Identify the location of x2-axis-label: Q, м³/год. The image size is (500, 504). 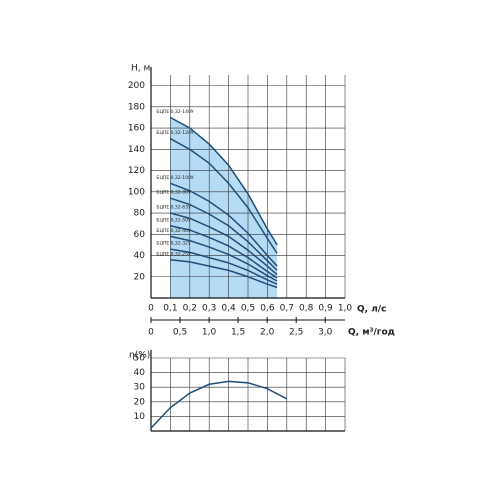
(371, 333).